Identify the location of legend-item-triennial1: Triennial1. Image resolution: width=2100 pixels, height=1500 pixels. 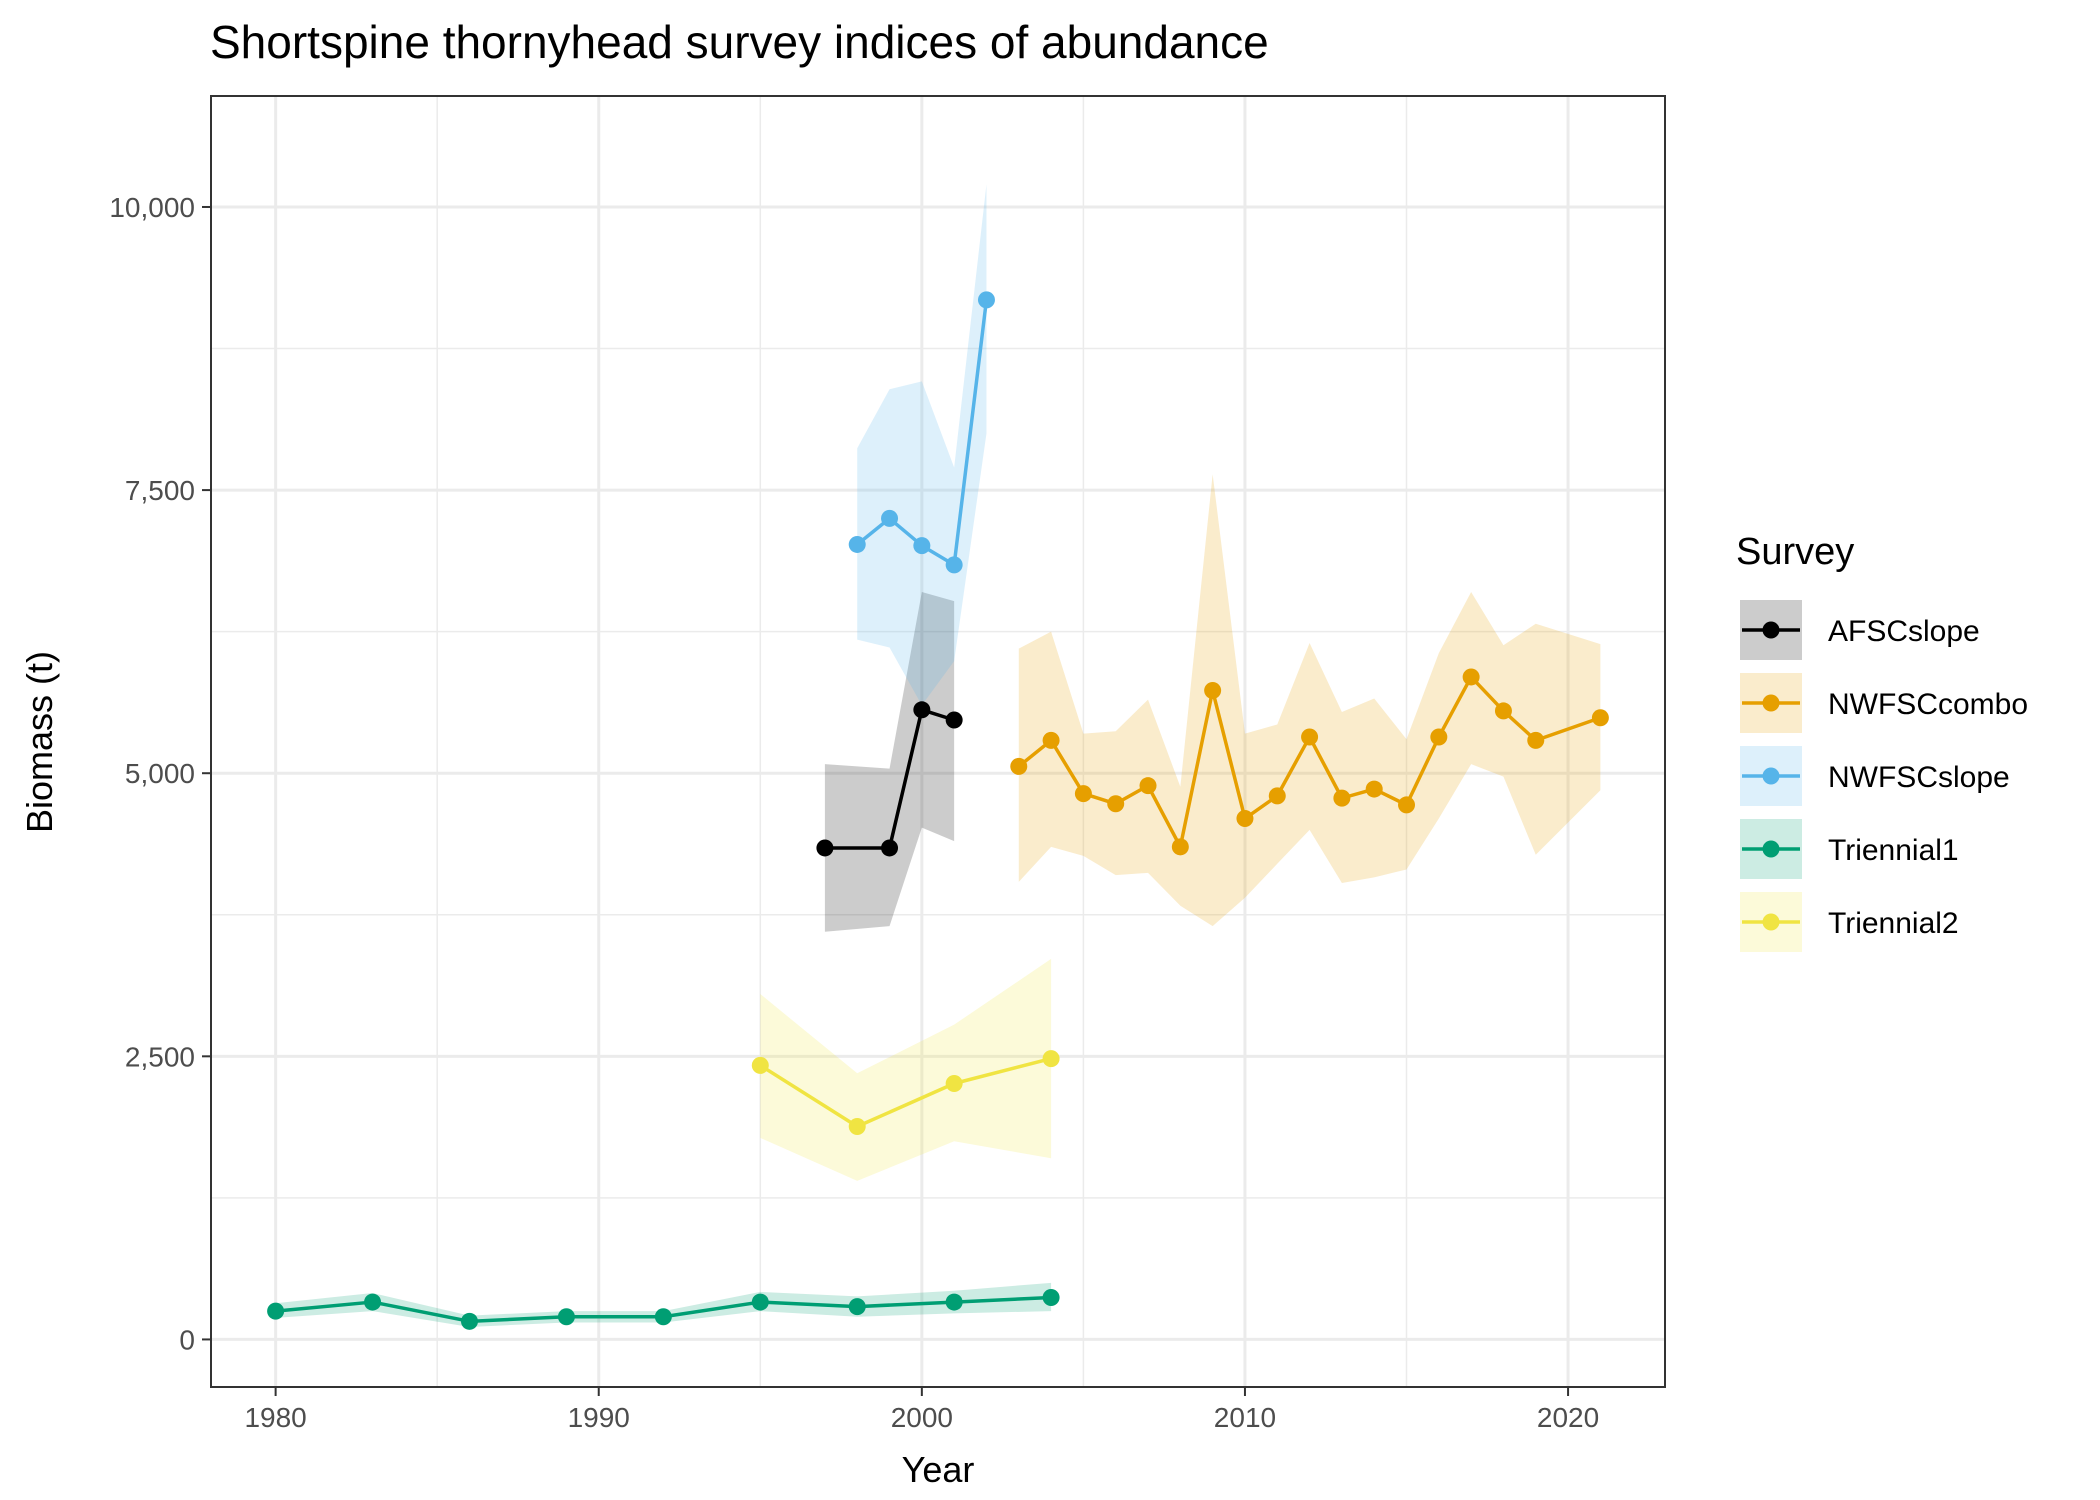
(1849, 849).